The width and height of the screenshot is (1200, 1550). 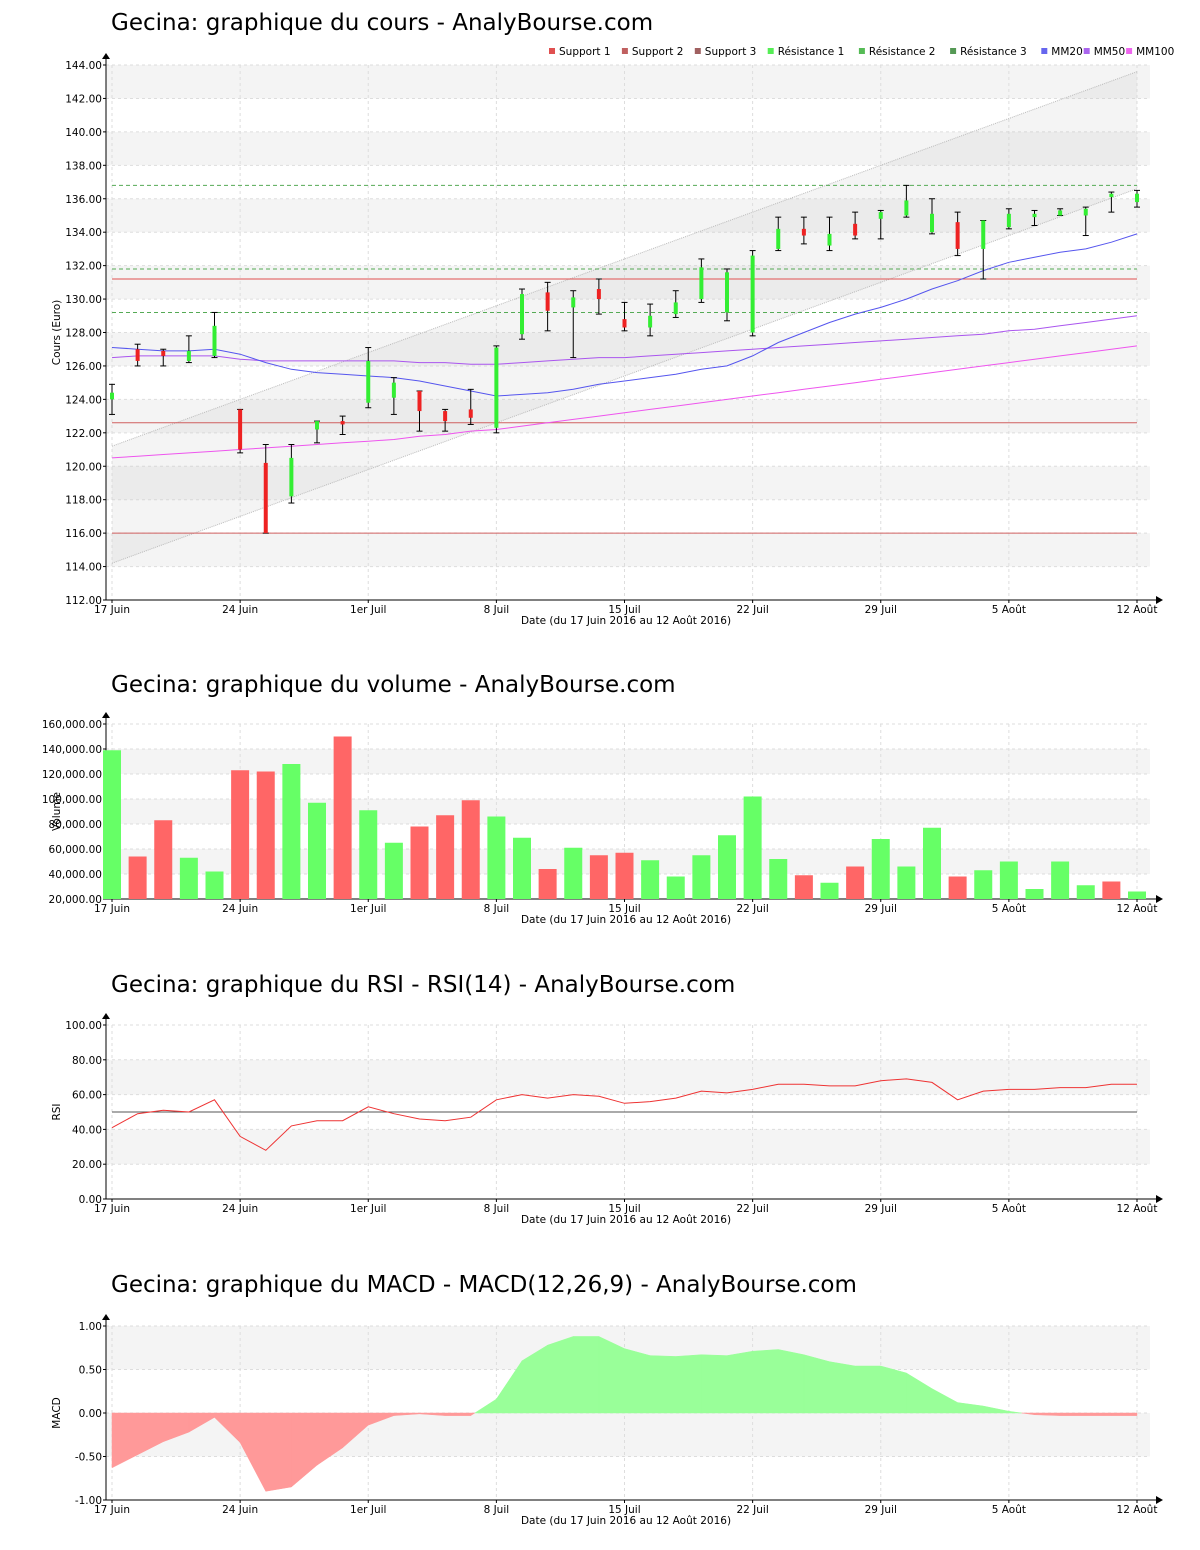 What do you see at coordinates (881, 1510) in the screenshot?
I see `macd-x-tick-label: 29 Juil` at bounding box center [881, 1510].